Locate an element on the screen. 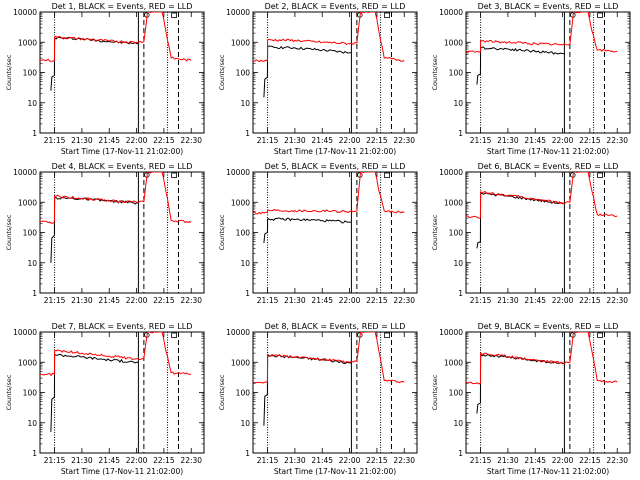  panel-title: Det 2, BLACK = Events, RED = LLD is located at coordinates (335, 6).